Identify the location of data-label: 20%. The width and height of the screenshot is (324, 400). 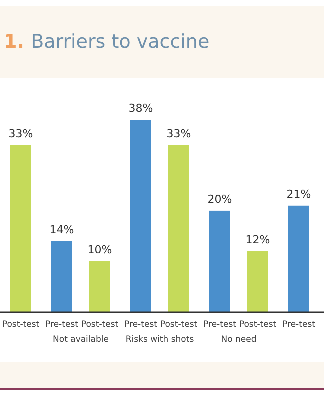
(220, 199).